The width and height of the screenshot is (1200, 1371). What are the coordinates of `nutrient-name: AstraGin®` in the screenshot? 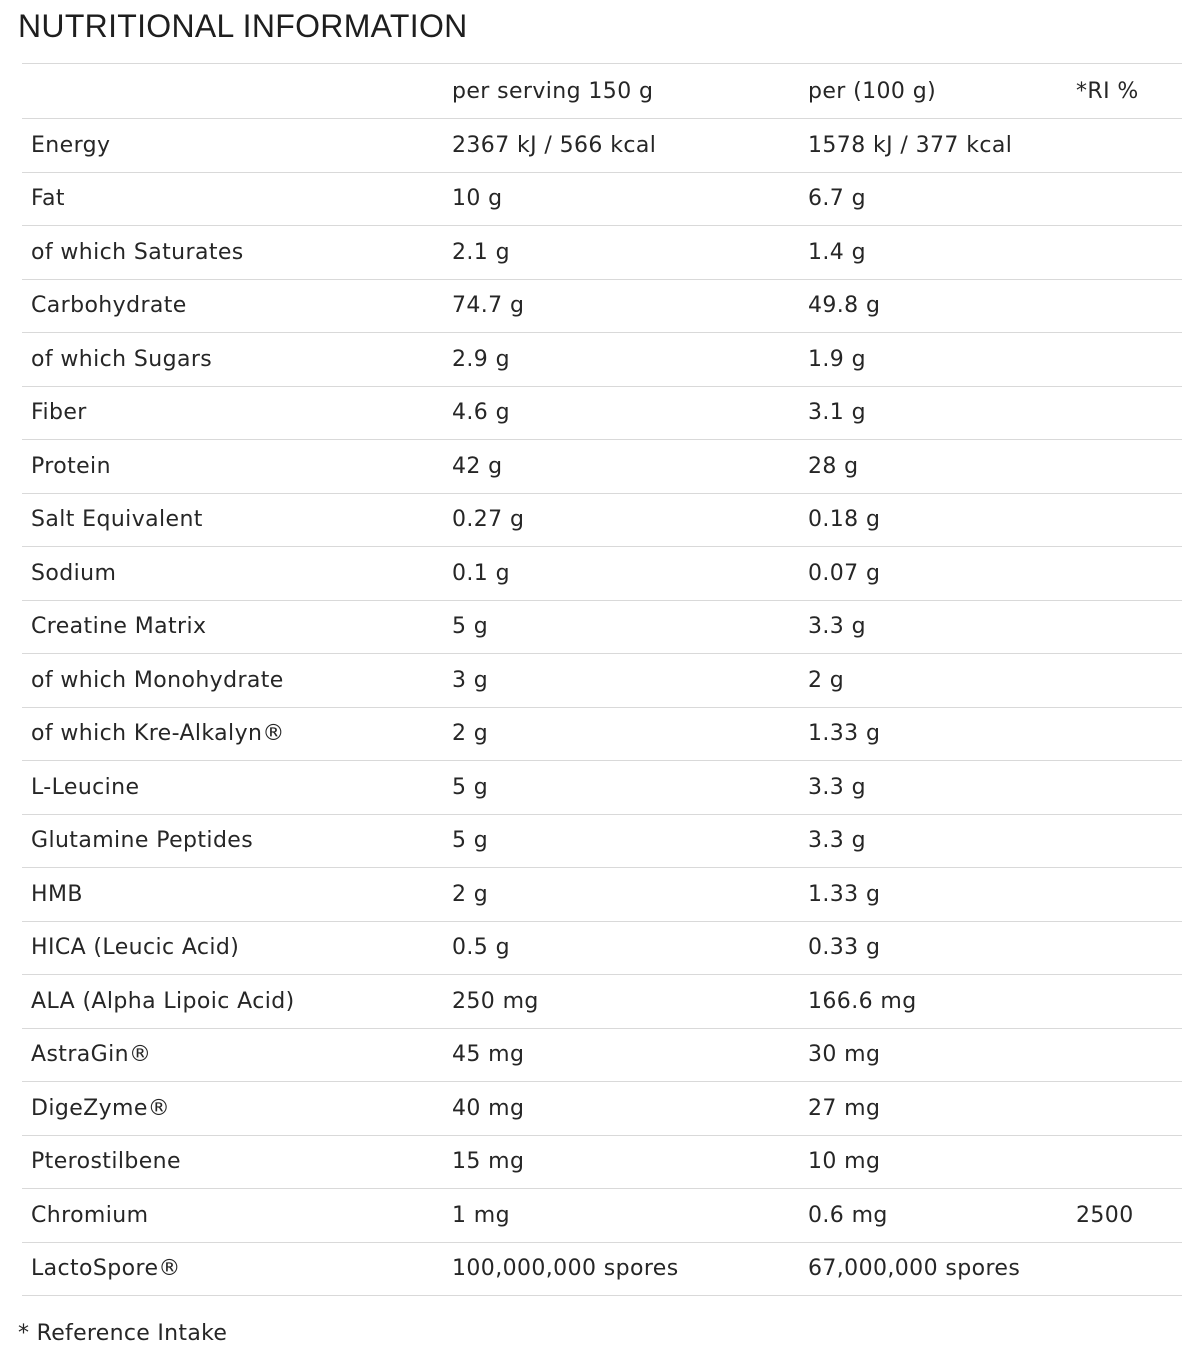 It's located at (91, 1055).